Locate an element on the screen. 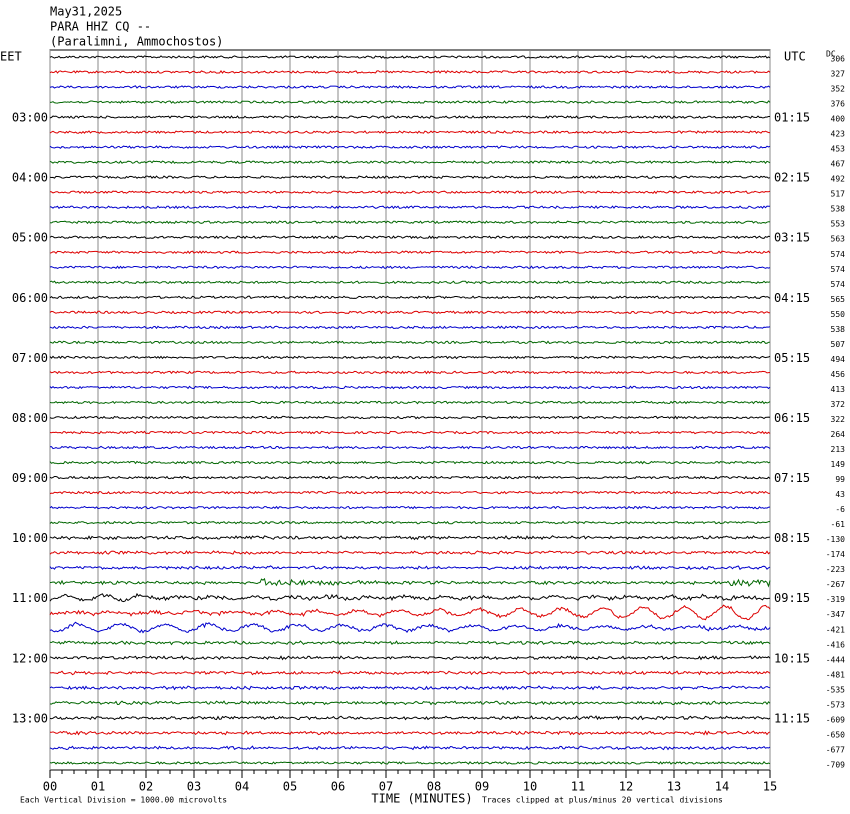 The width and height of the screenshot is (850, 814). x-tick-label: 11 is located at coordinates (578, 787).